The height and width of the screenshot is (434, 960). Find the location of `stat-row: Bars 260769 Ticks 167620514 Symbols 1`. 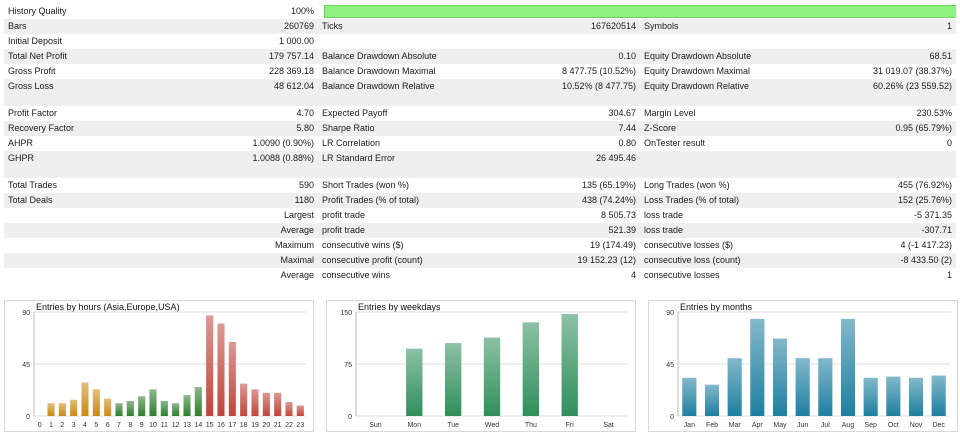

stat-row: Bars 260769 Ticks 167620514 Symbols 1 is located at coordinates (480, 26).